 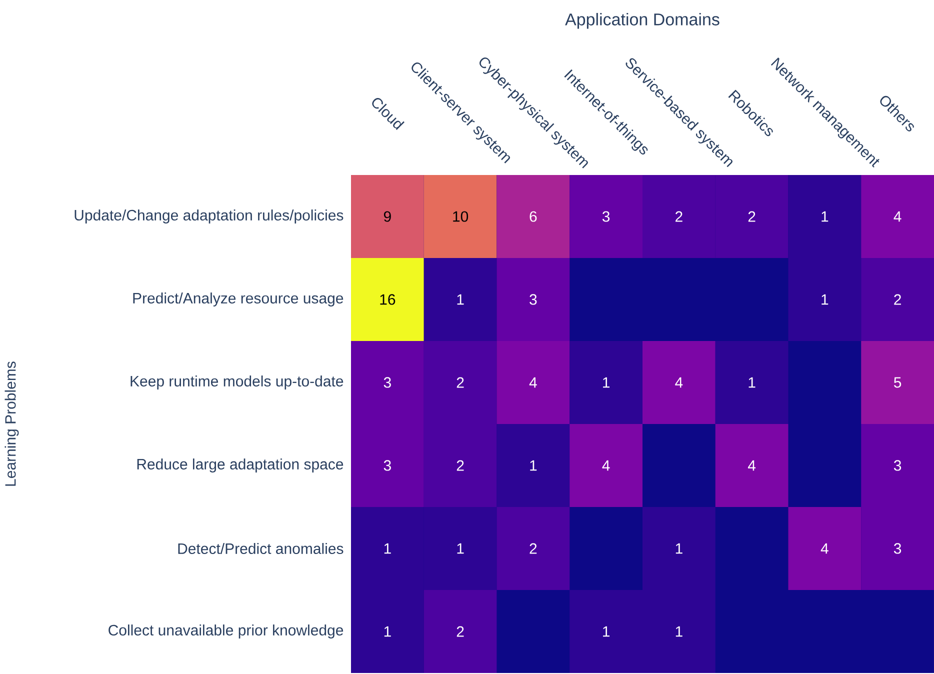 What do you see at coordinates (388, 299) in the screenshot?
I see `data-label: 16` at bounding box center [388, 299].